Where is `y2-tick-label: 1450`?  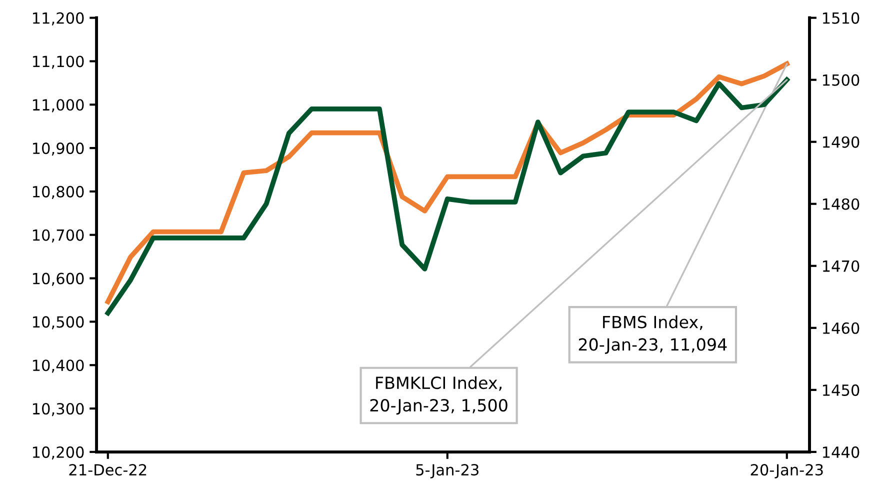
y2-tick-label: 1450 is located at coordinates (841, 390).